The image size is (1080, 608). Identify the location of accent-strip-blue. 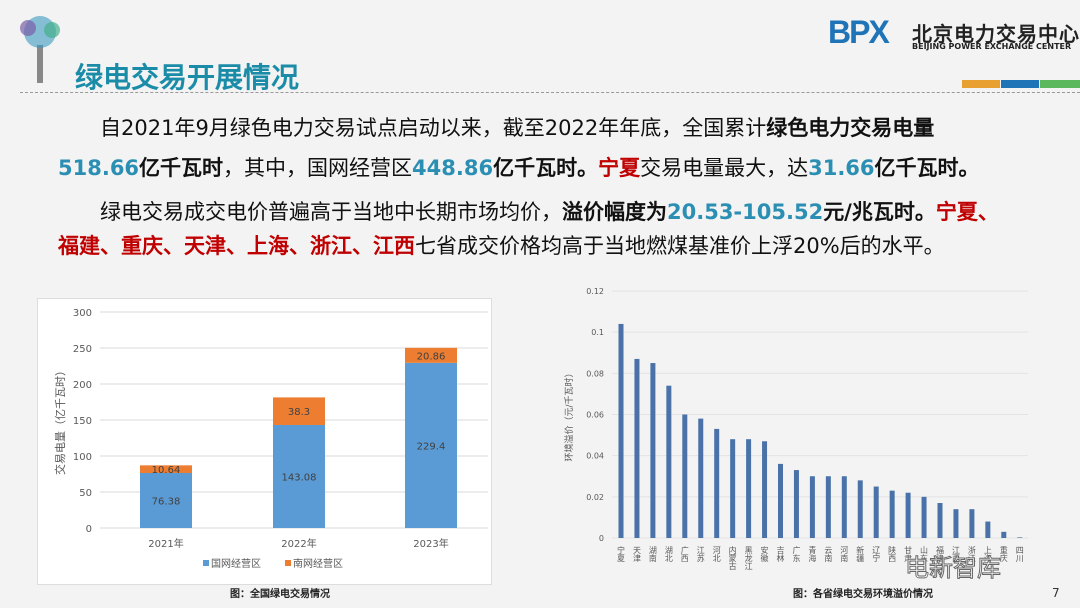
(1020, 84).